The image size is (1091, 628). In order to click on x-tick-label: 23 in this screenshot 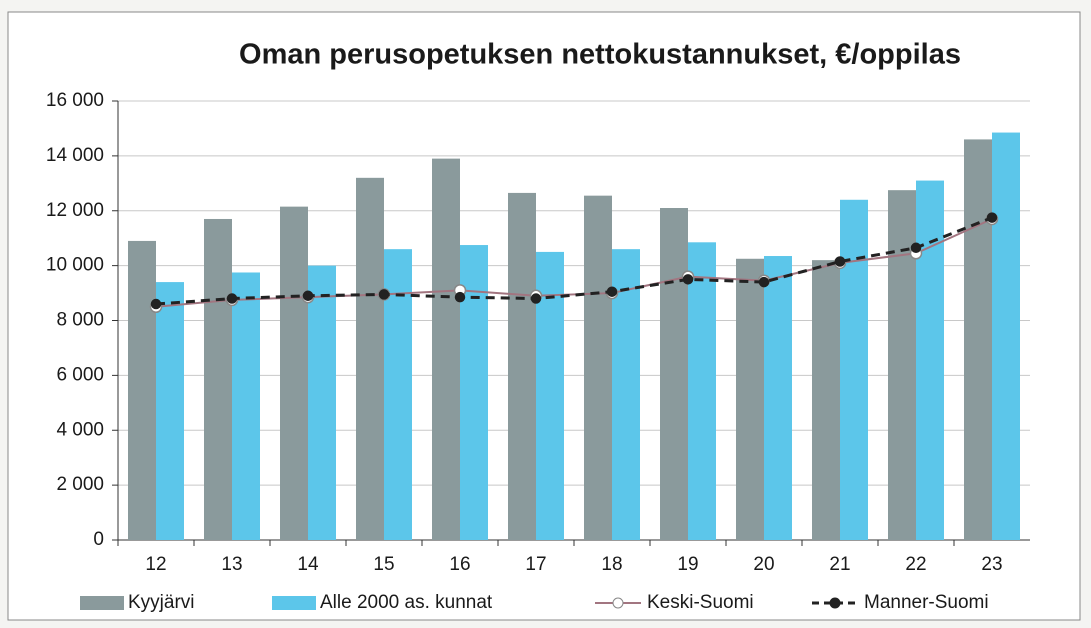, I will do `click(991, 564)`.